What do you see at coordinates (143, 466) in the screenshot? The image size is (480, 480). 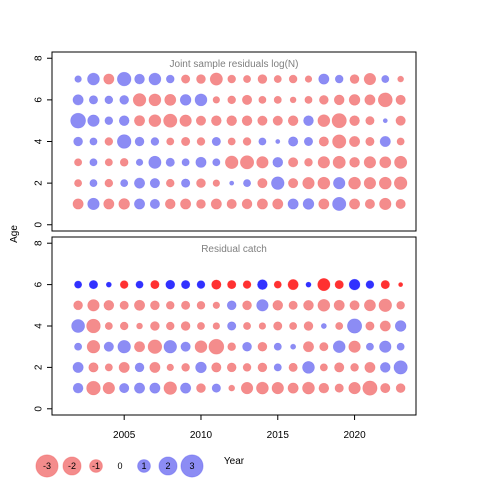 I see `legend-label: 1` at bounding box center [143, 466].